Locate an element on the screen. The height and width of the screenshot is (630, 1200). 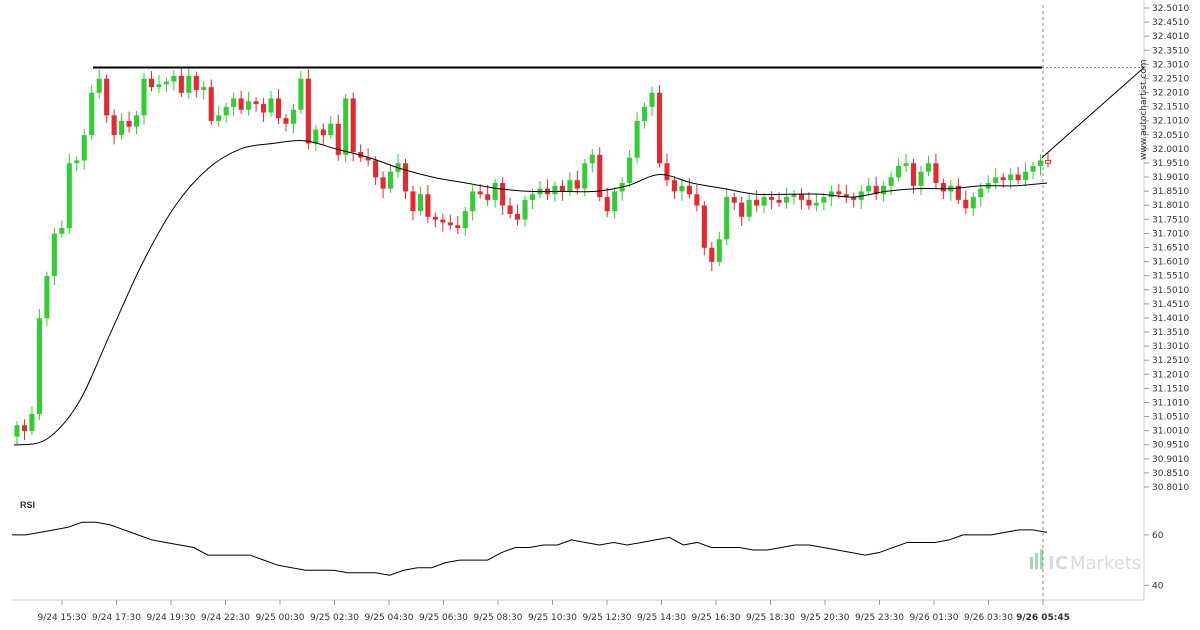
price-tick-label: 32.3010 is located at coordinates (1170, 65).